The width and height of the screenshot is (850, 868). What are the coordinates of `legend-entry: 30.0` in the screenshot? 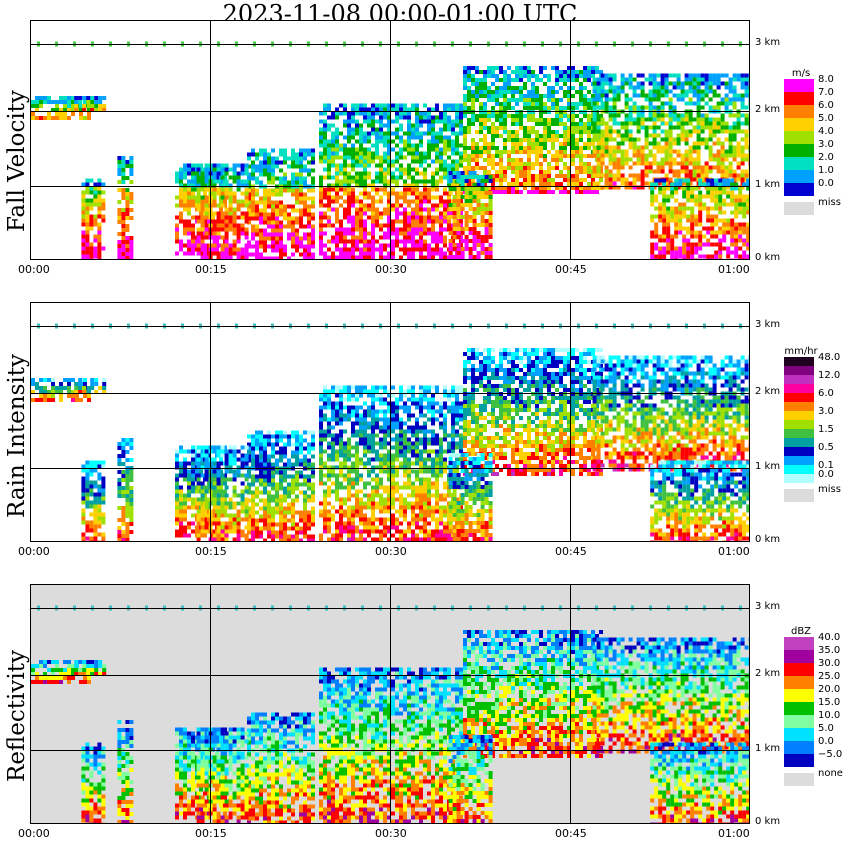 It's located at (814, 667).